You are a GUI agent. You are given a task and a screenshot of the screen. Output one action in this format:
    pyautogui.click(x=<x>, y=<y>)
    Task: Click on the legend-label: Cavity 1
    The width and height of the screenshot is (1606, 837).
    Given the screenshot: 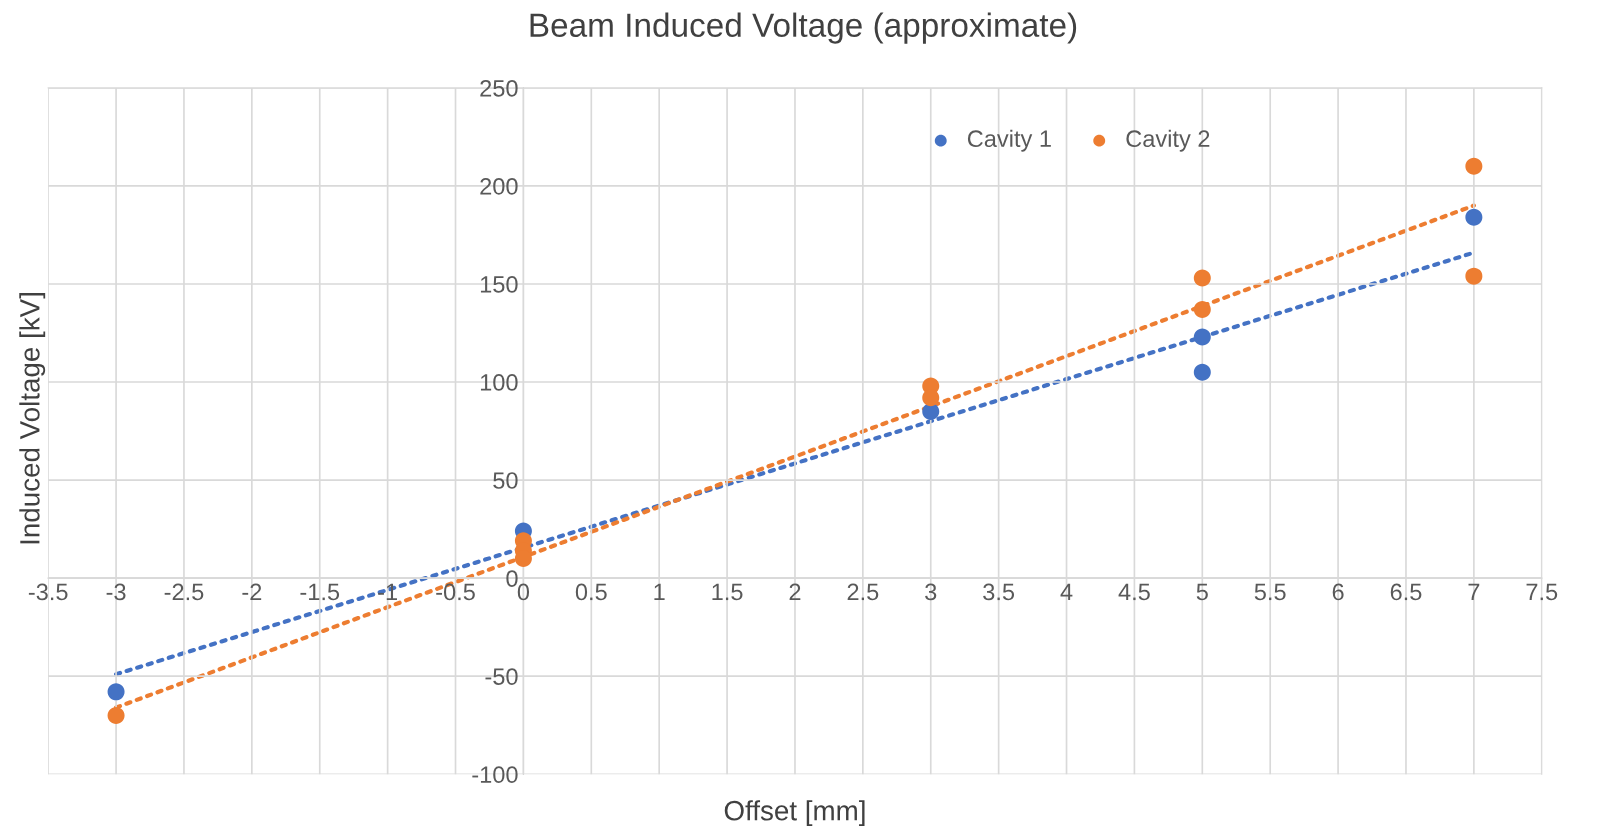 What is the action you would take?
    pyautogui.click(x=1009, y=140)
    